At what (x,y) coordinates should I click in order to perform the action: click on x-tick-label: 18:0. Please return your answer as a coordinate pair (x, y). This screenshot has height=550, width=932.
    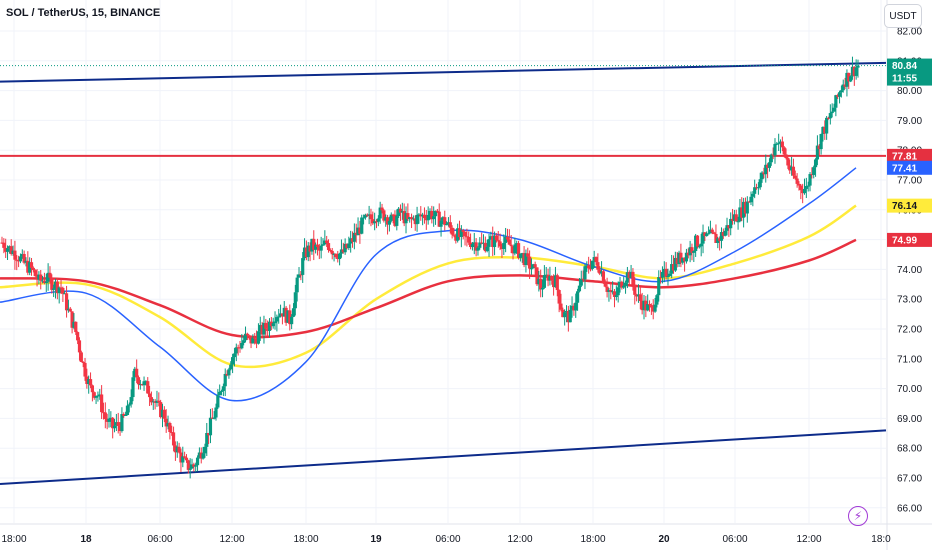
    Looking at the image, I should click on (881, 539).